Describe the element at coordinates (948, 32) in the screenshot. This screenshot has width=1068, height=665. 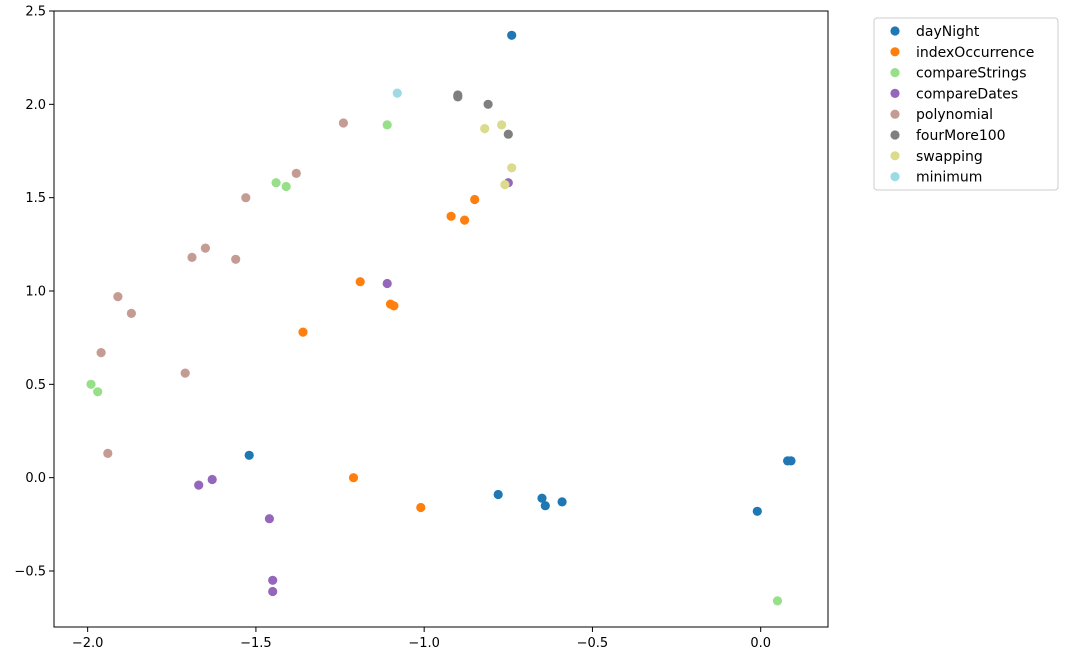
I see `legend-label-dayNight: dayNight` at that location.